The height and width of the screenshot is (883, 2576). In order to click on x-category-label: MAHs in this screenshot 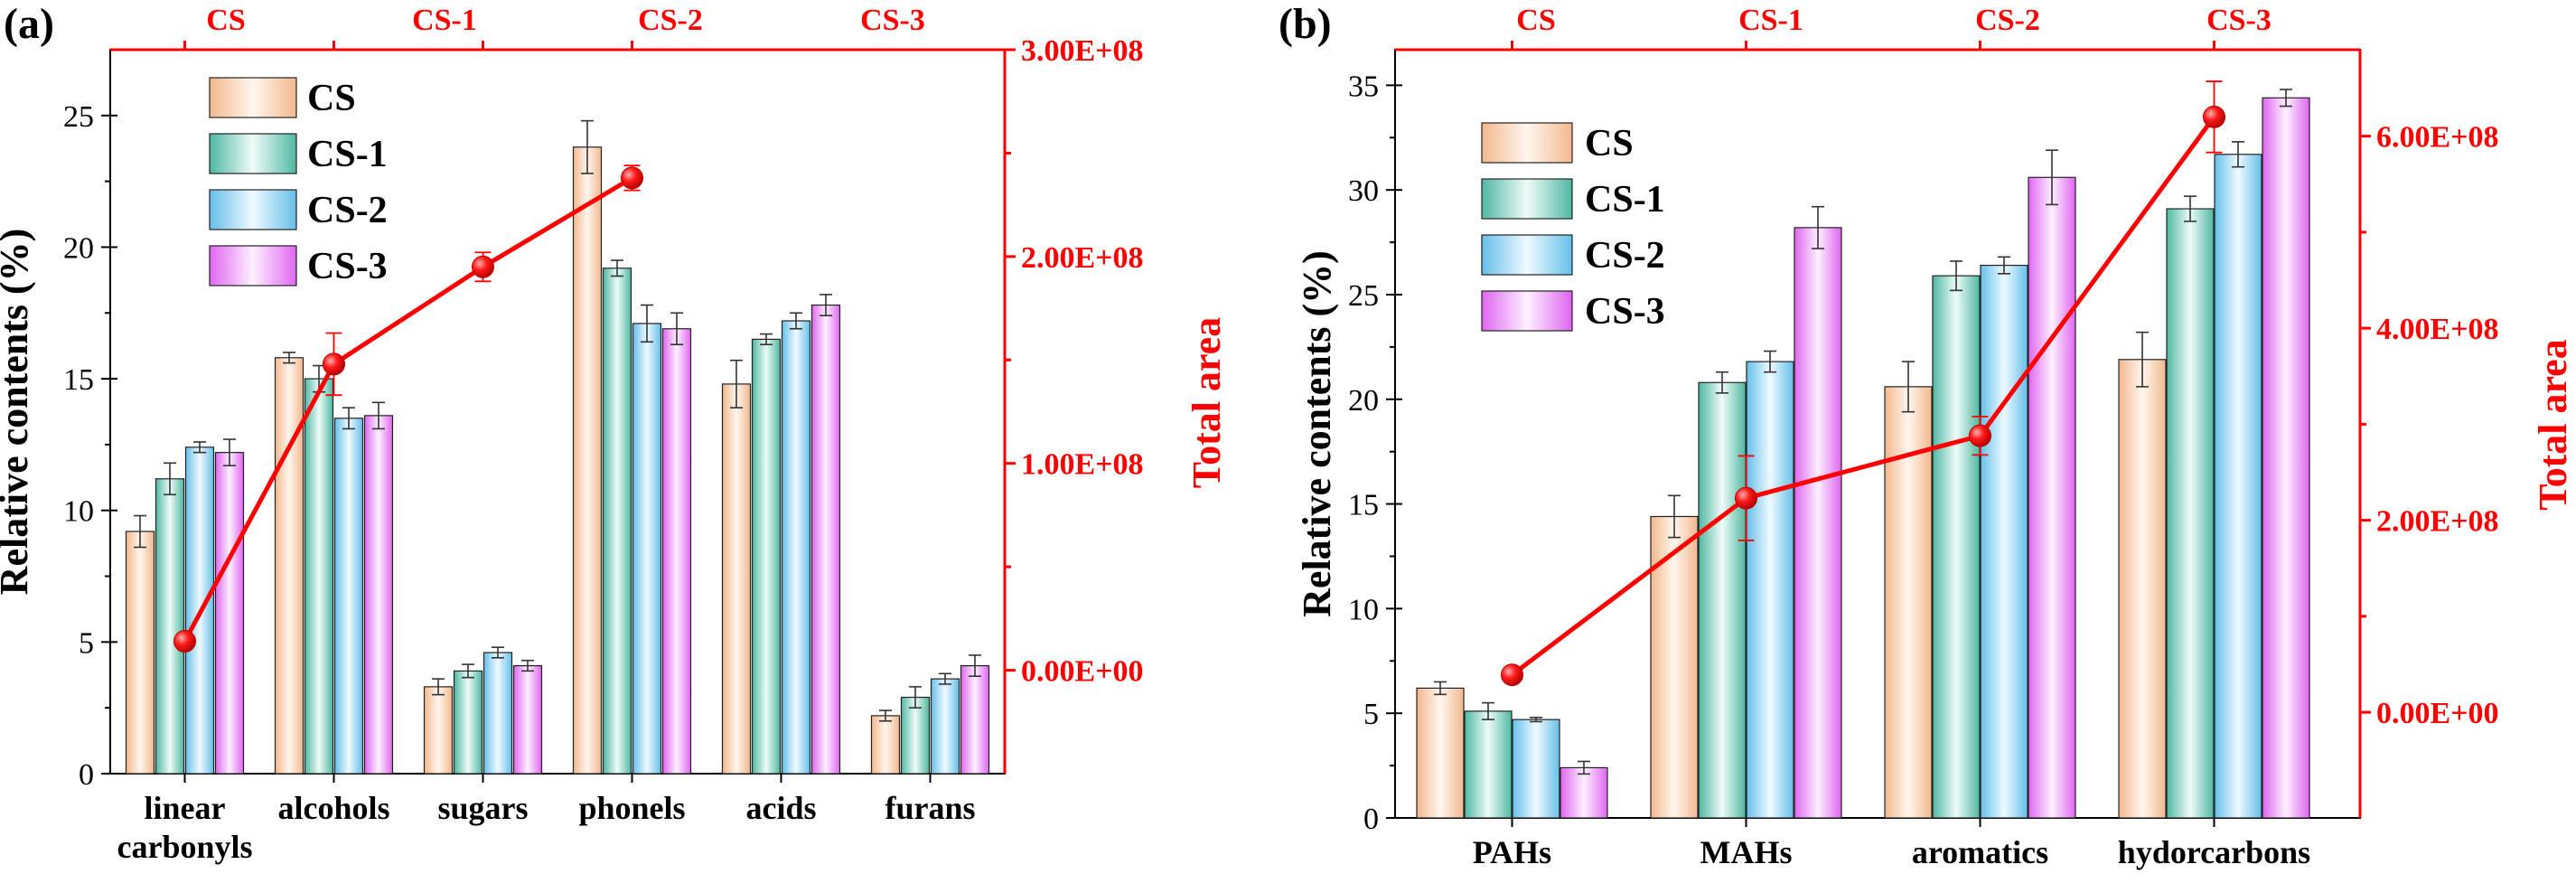, I will do `click(1746, 852)`.